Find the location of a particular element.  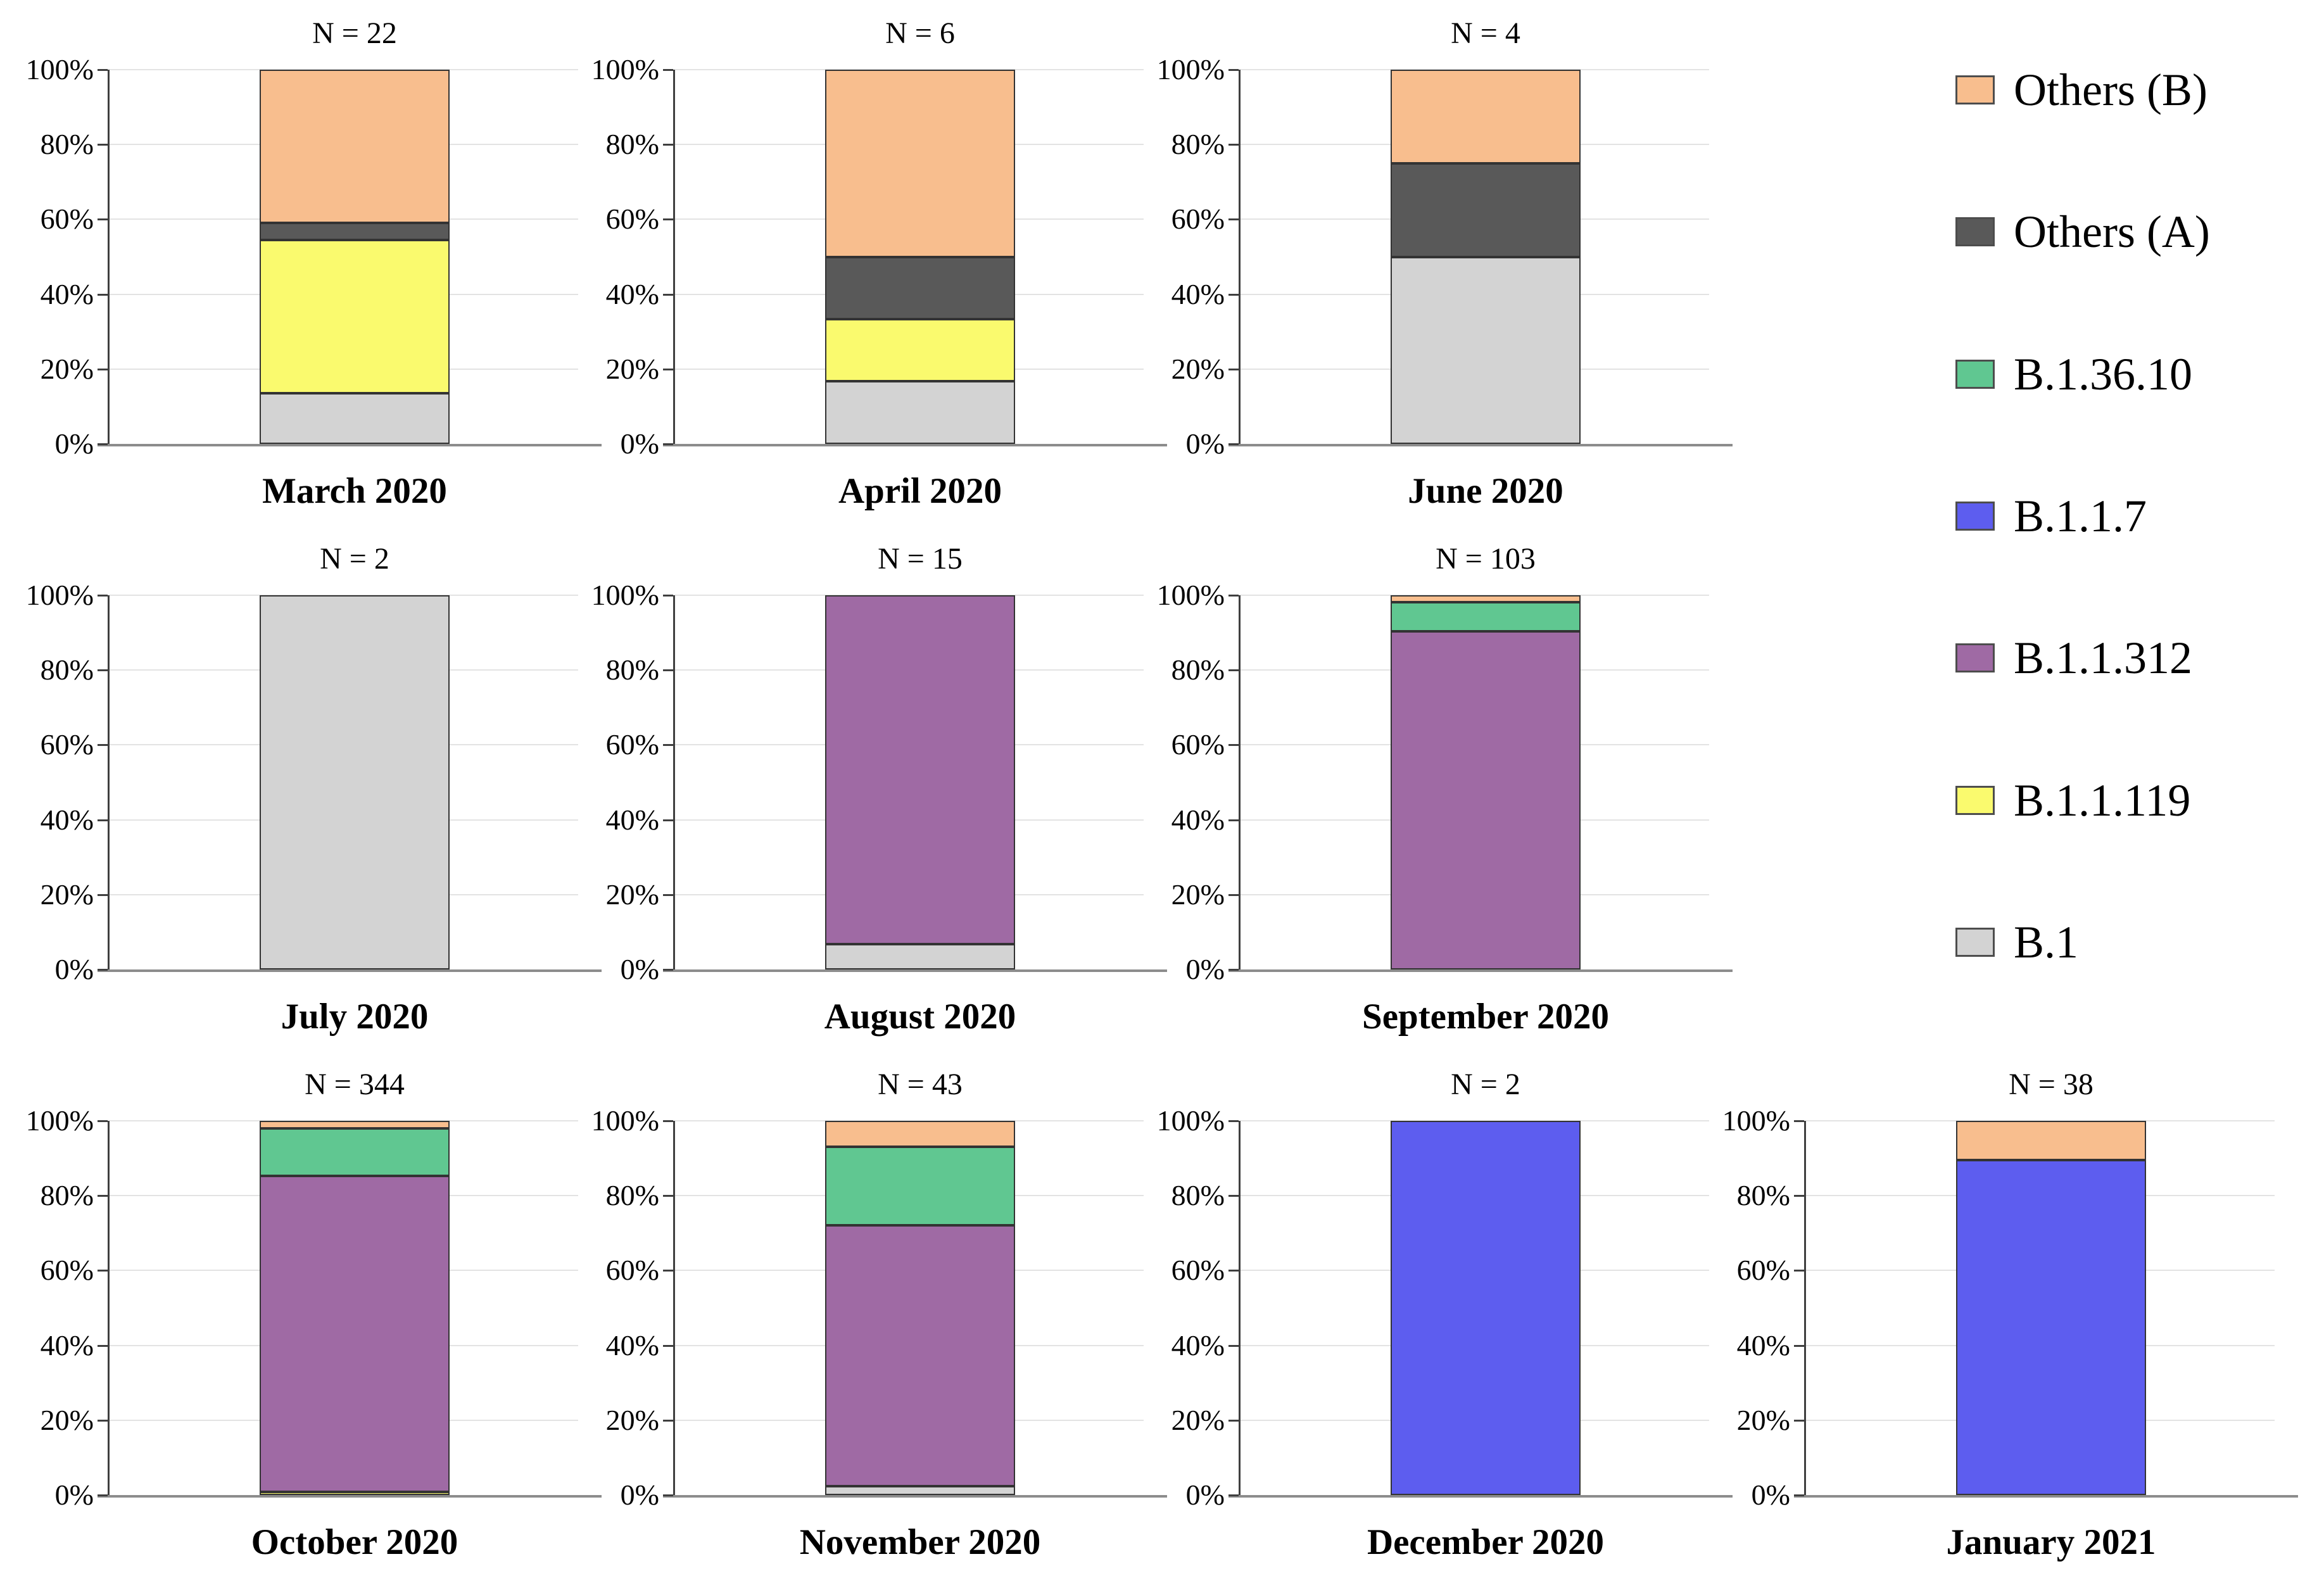

month-label: June 2020 is located at coordinates (1485, 491).